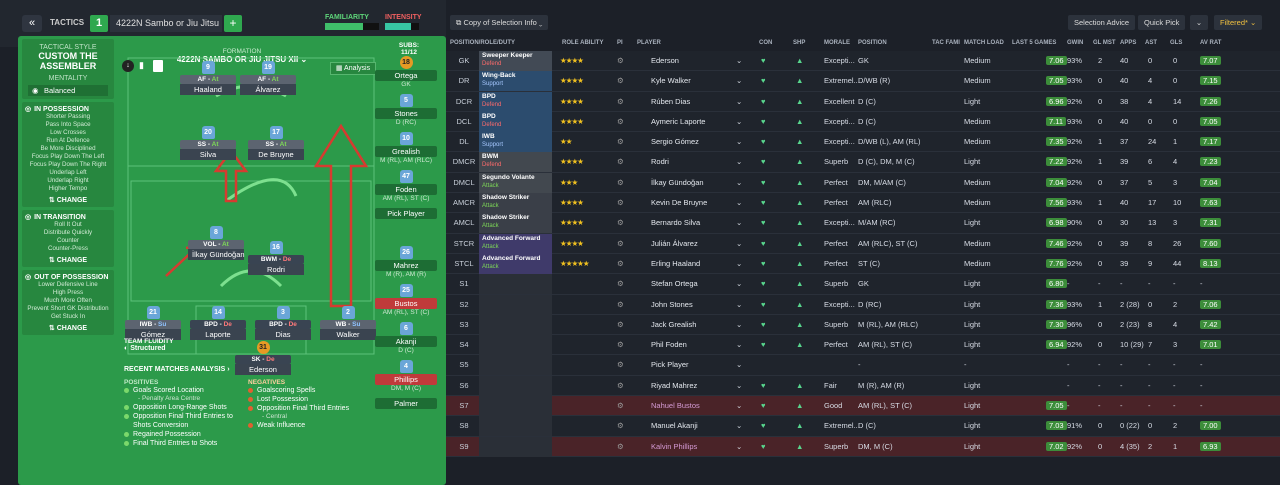 This screenshot has width=1280, height=485. What do you see at coordinates (406, 113) in the screenshot?
I see `sub-slot: 5 Stones D (RC)` at bounding box center [406, 113].